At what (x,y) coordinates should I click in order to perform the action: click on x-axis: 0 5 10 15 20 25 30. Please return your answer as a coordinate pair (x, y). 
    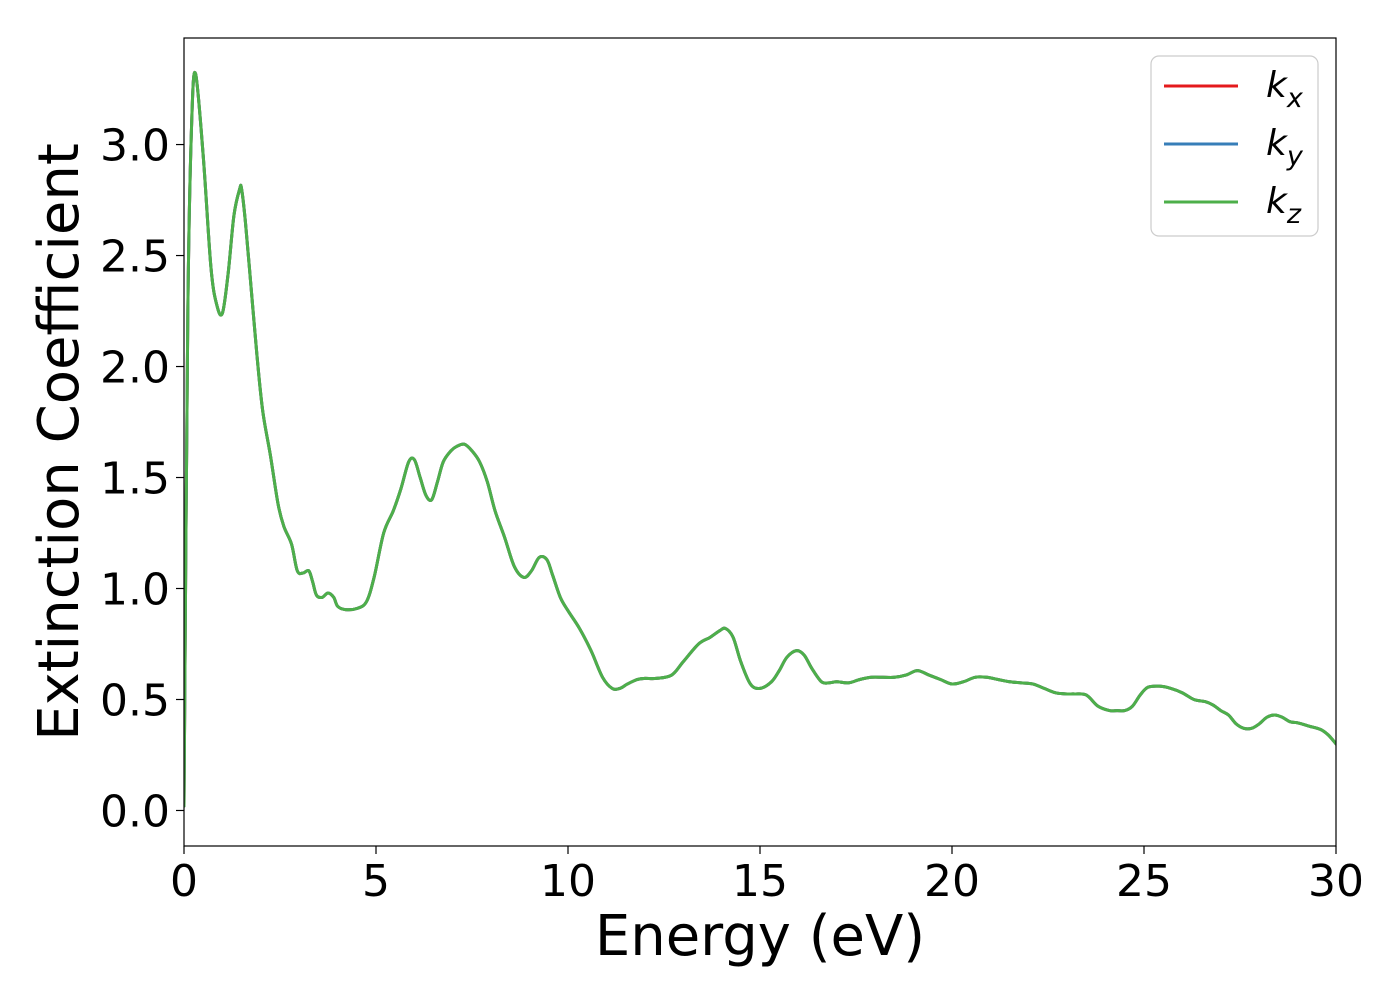
    Looking at the image, I should click on (767, 876).